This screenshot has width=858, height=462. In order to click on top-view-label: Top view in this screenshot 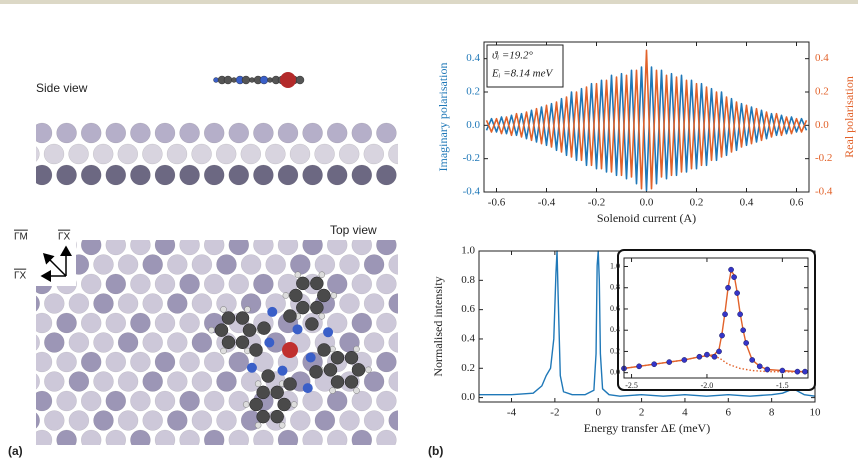, I will do `click(353, 230)`.